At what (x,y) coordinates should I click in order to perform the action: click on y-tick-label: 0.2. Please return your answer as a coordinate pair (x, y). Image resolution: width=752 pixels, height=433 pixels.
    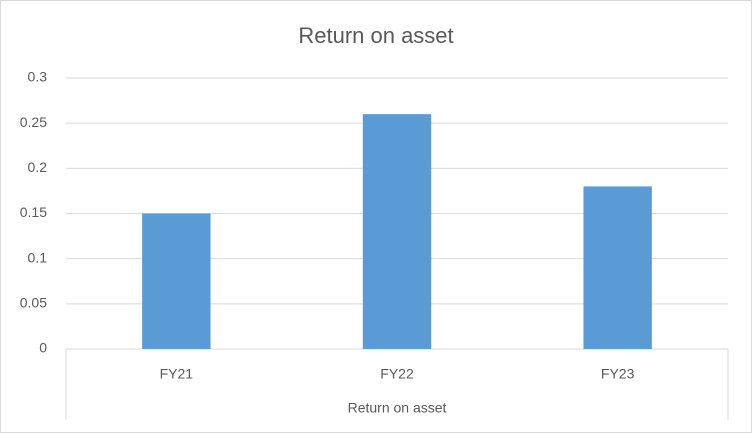
    Looking at the image, I should click on (38, 167).